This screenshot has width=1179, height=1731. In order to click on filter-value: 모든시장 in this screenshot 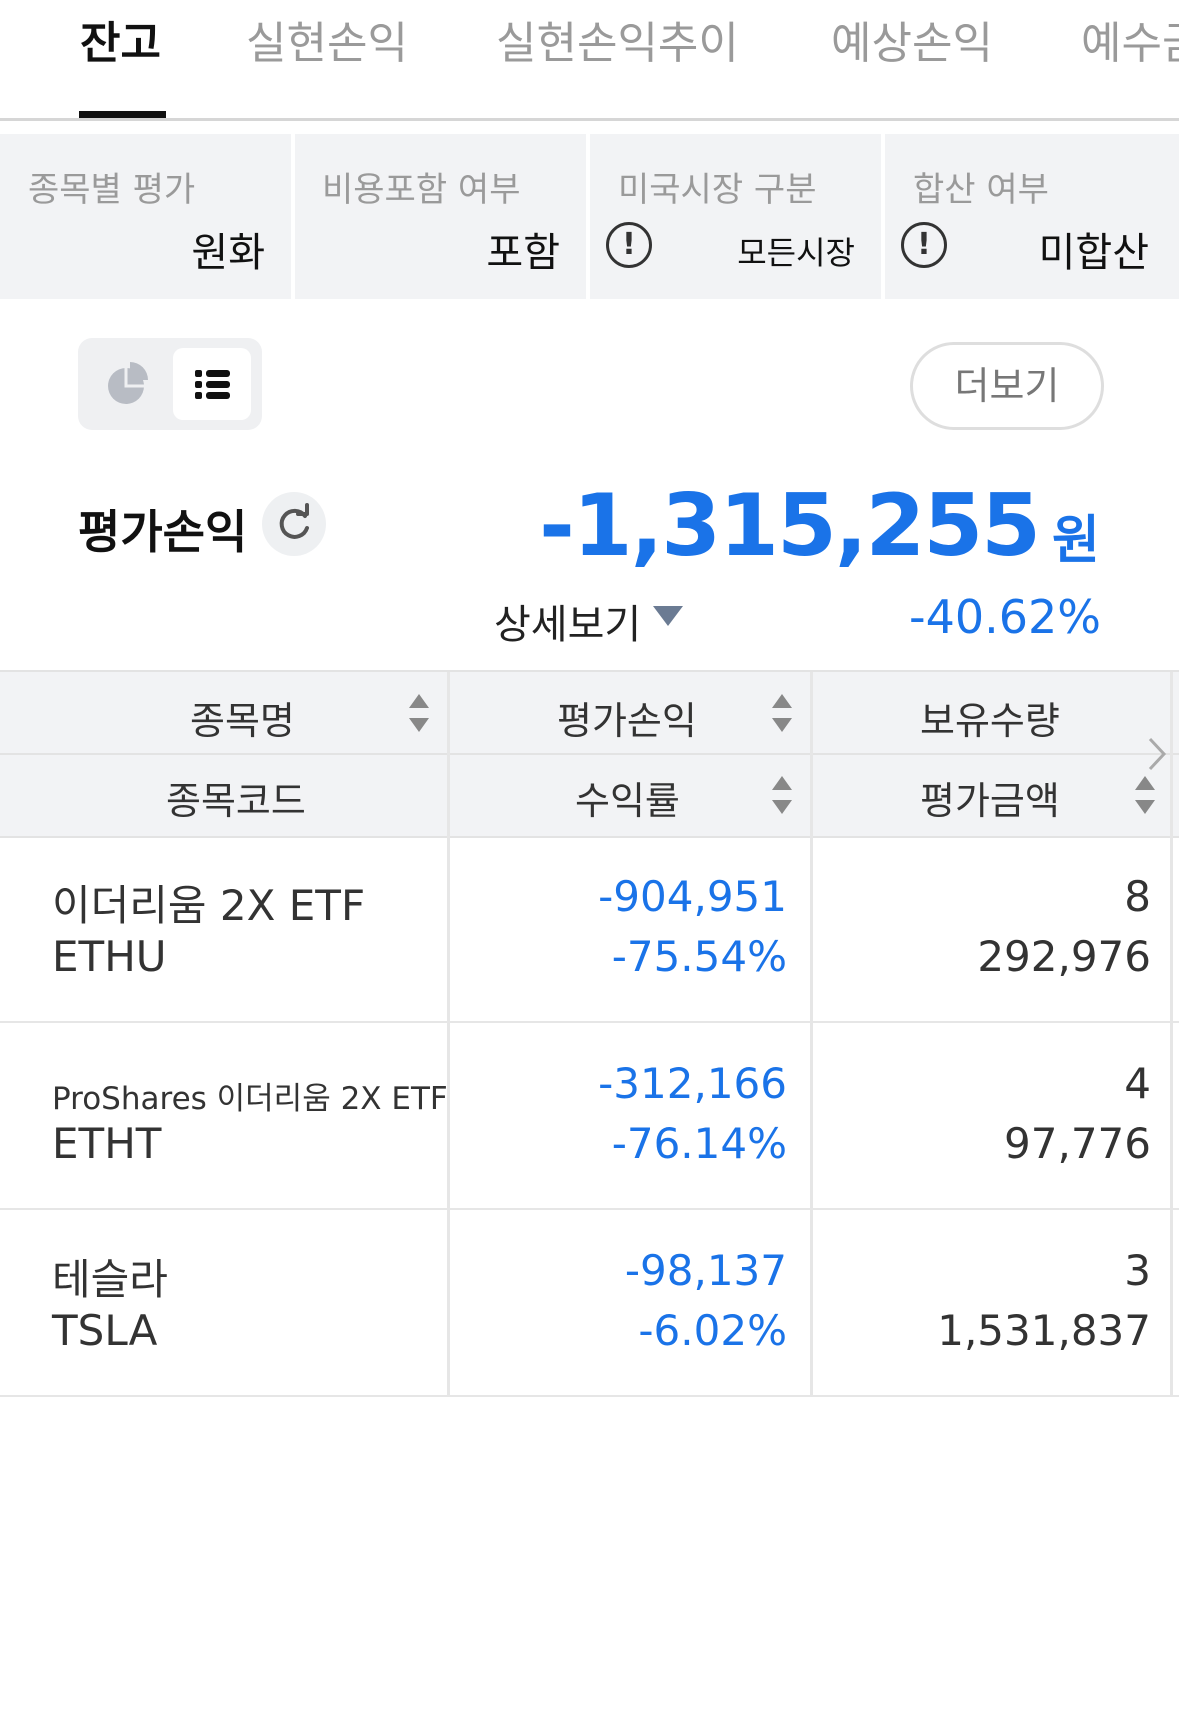, I will do `click(796, 253)`.